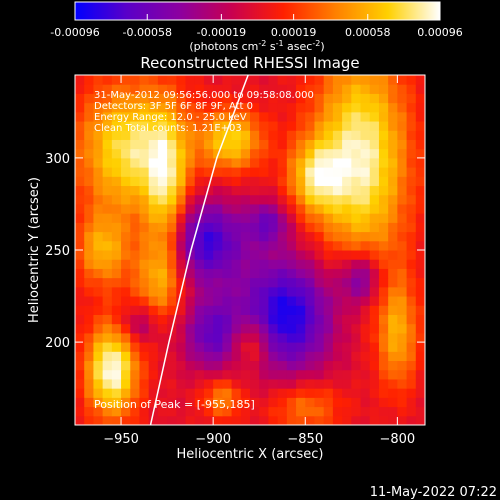 Image resolution: width=500 pixels, height=500 pixels. I want to click on y-tick-label: 300, so click(57, 159).